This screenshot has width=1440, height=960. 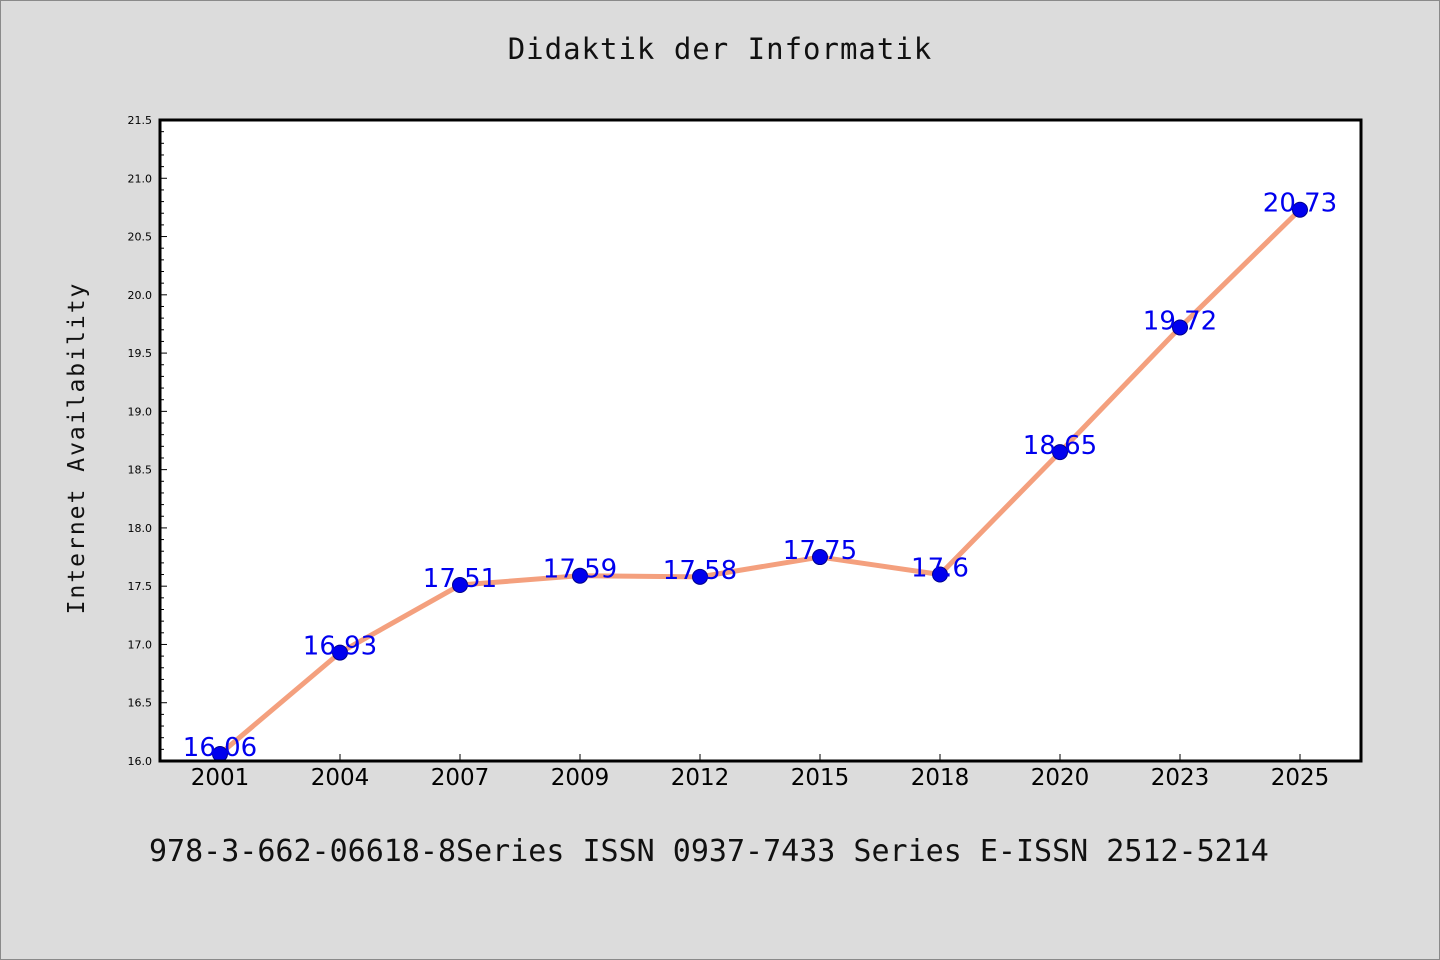 I want to click on data-label: 16.93, so click(x=340, y=647).